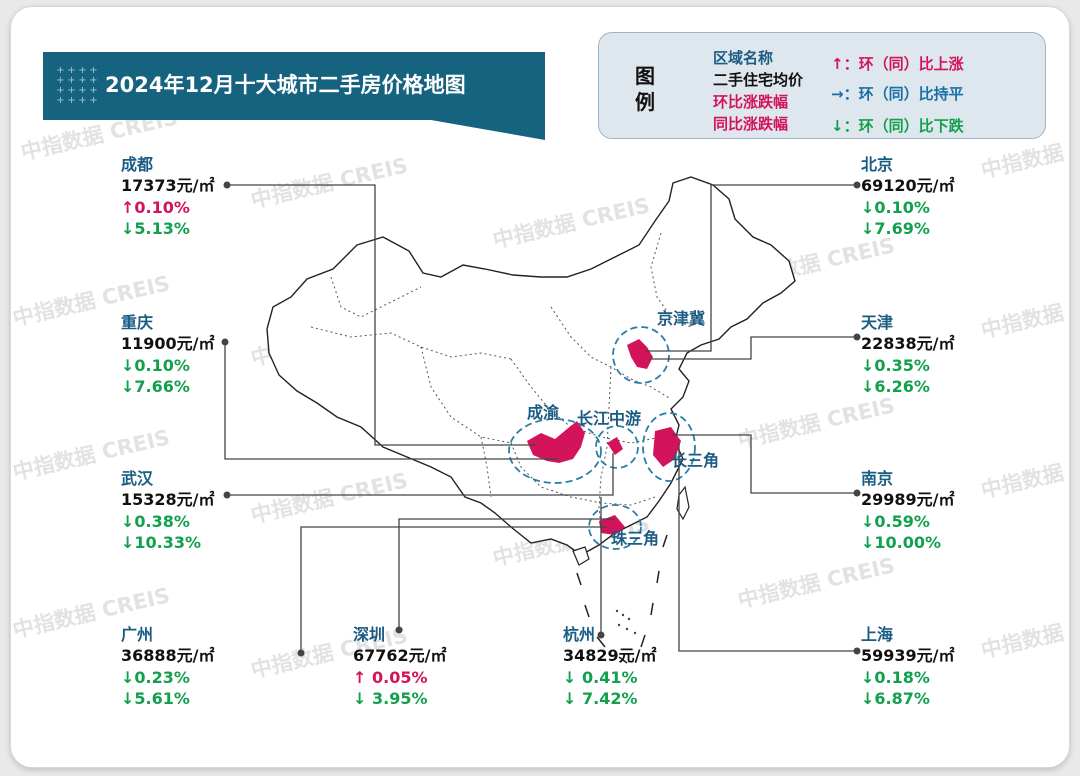 Image resolution: width=1080 pixels, height=776 pixels. Describe the element at coordinates (895, 365) in the screenshot. I see `city-mom: ↓0.35%` at that location.